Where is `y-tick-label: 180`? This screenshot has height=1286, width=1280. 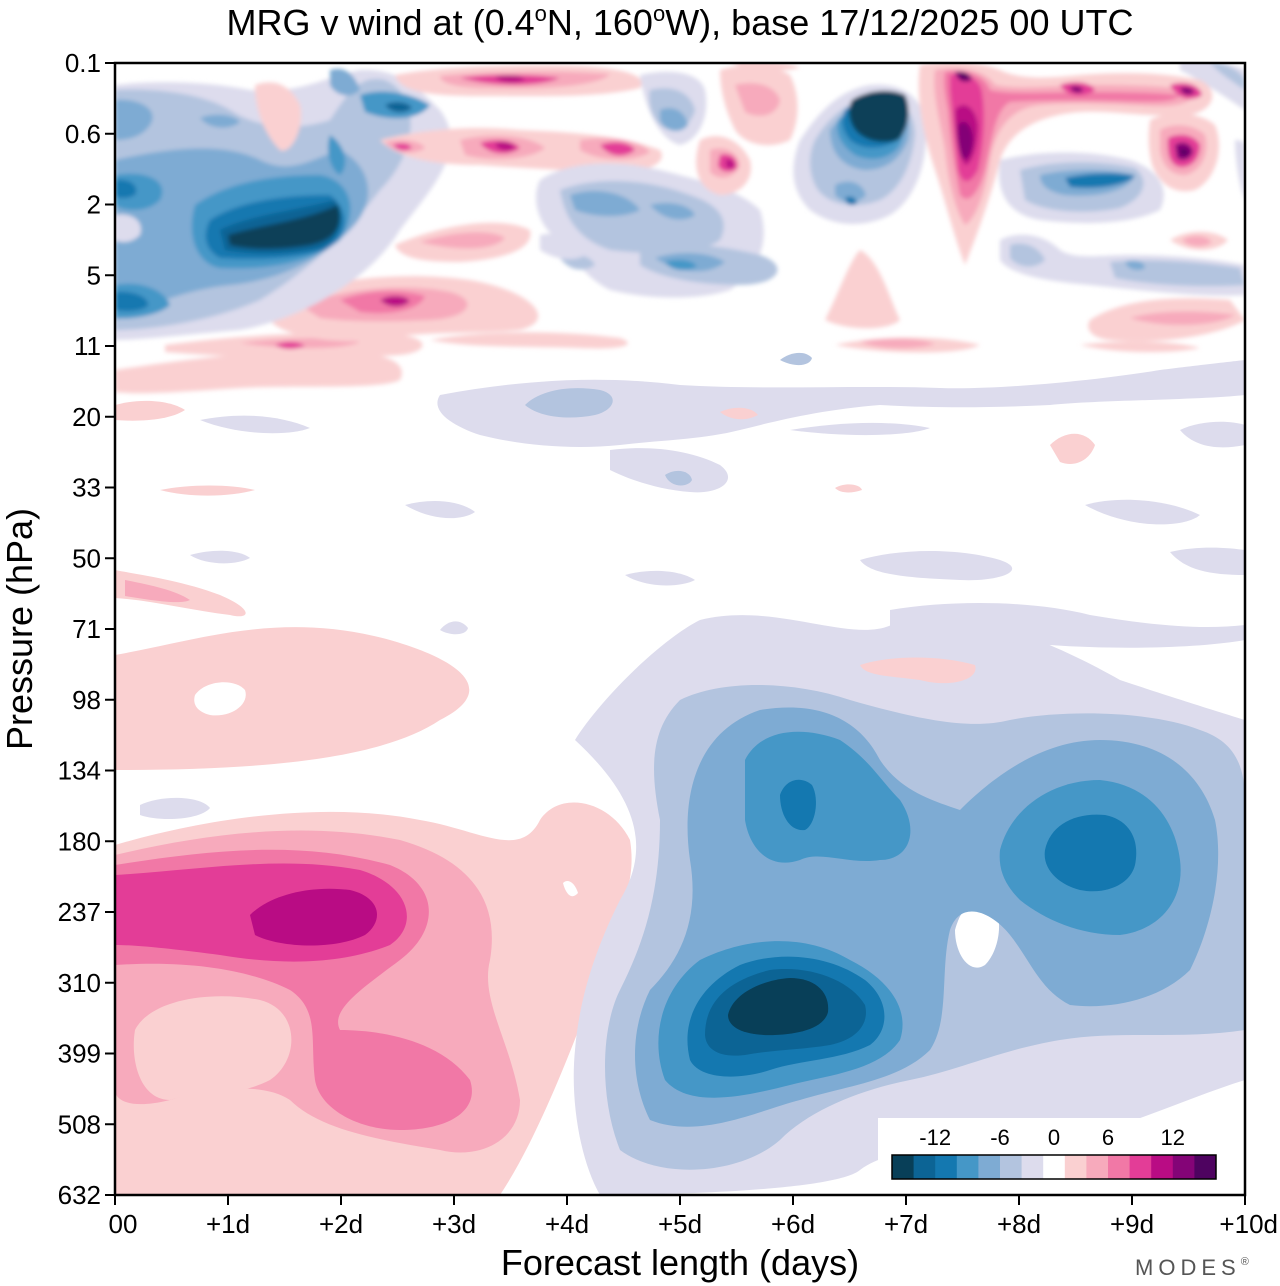
y-tick-label: 180 is located at coordinates (79, 841).